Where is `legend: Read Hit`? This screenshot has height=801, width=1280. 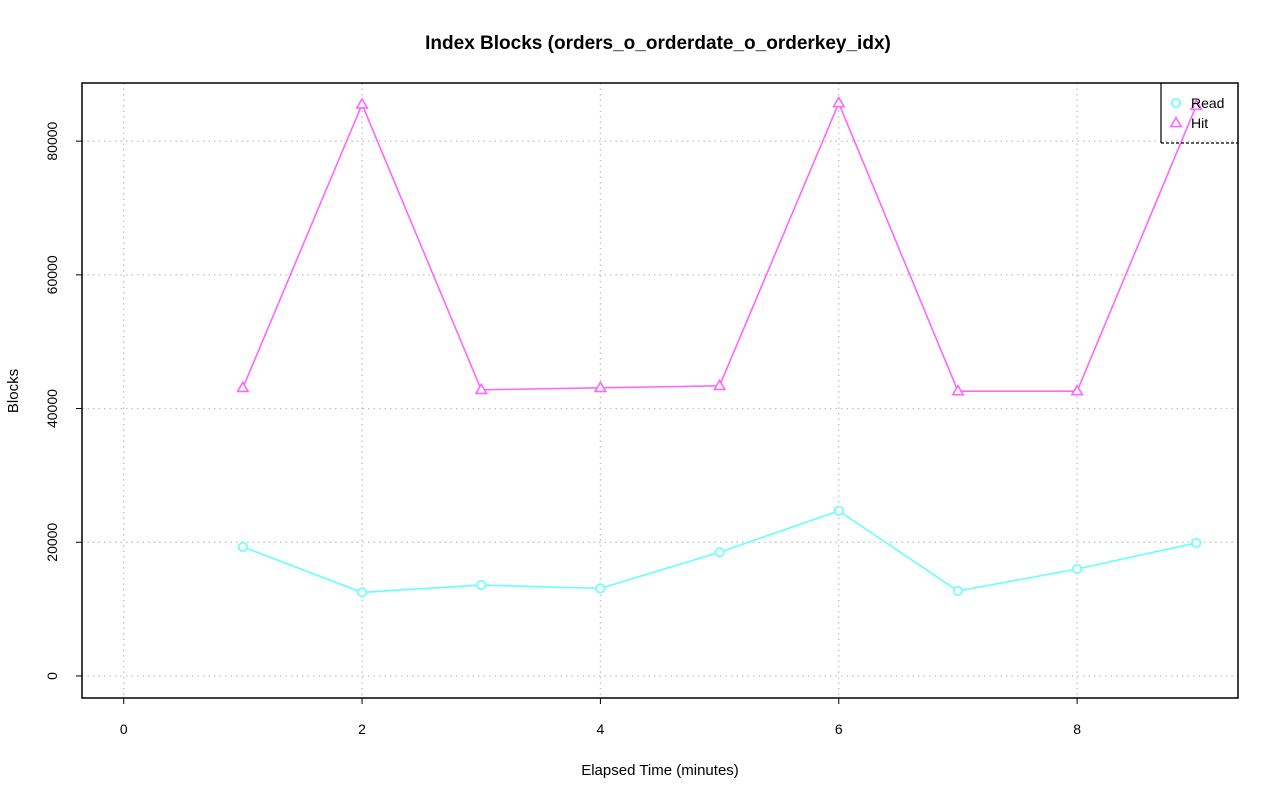
legend: Read Hit is located at coordinates (1199, 113).